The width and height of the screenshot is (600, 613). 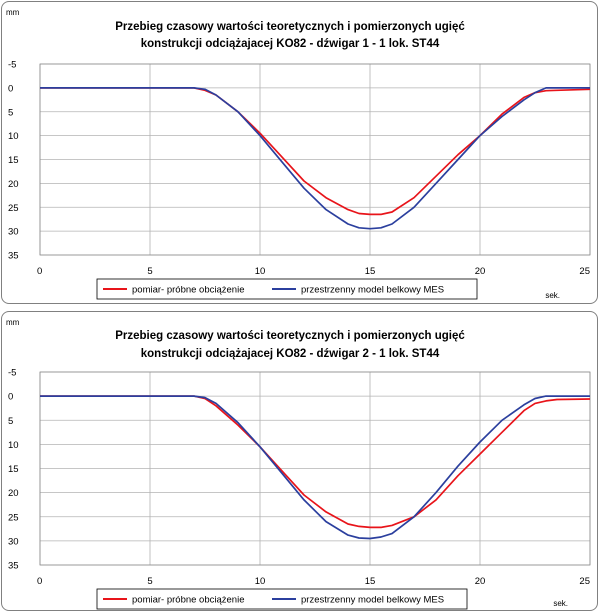 What do you see at coordinates (13, 469) in the screenshot?
I see `chart-2-y-tick-label: 15` at bounding box center [13, 469].